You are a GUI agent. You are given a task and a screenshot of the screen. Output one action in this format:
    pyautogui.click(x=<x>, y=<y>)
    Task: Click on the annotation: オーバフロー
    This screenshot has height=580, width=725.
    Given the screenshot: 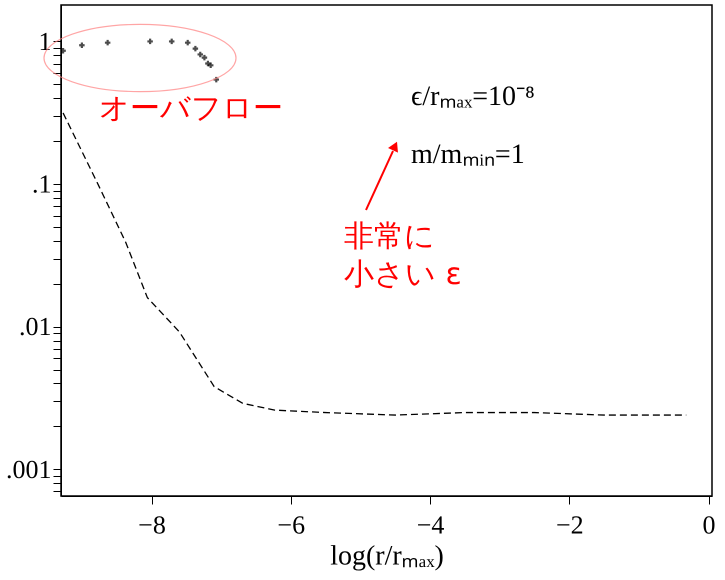 What is the action you would take?
    pyautogui.click(x=191, y=108)
    